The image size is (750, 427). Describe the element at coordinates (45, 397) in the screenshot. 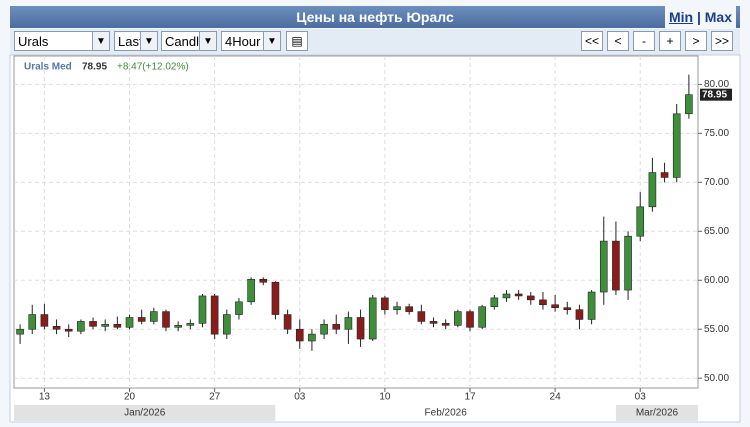

I see `x-tick-label: 13` at that location.